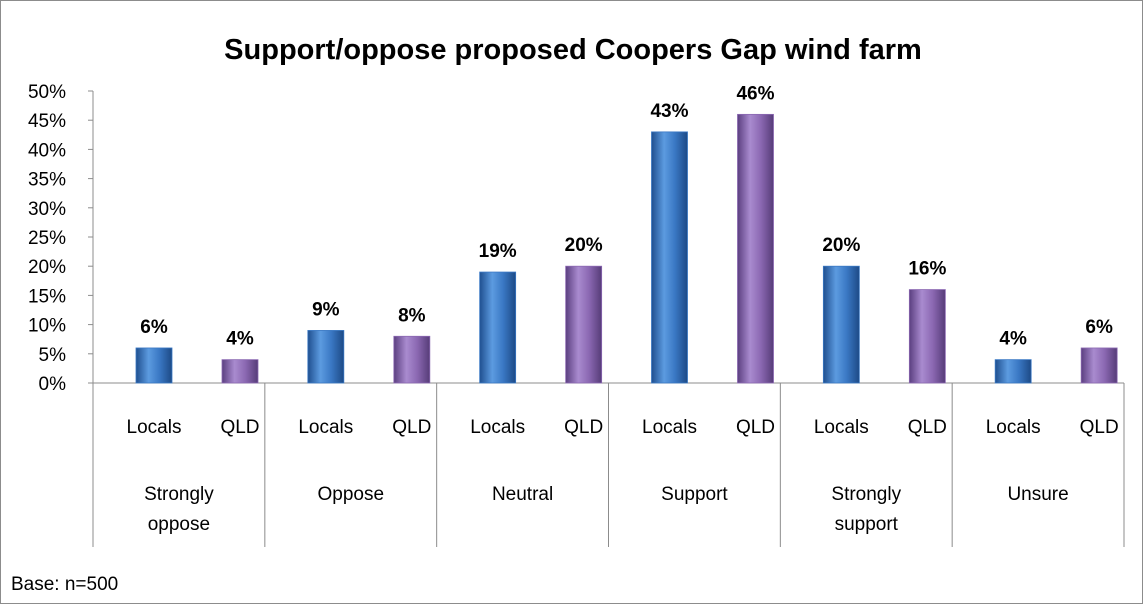 This screenshot has width=1146, height=607. What do you see at coordinates (522, 494) in the screenshot?
I see `group-label: Neutral` at bounding box center [522, 494].